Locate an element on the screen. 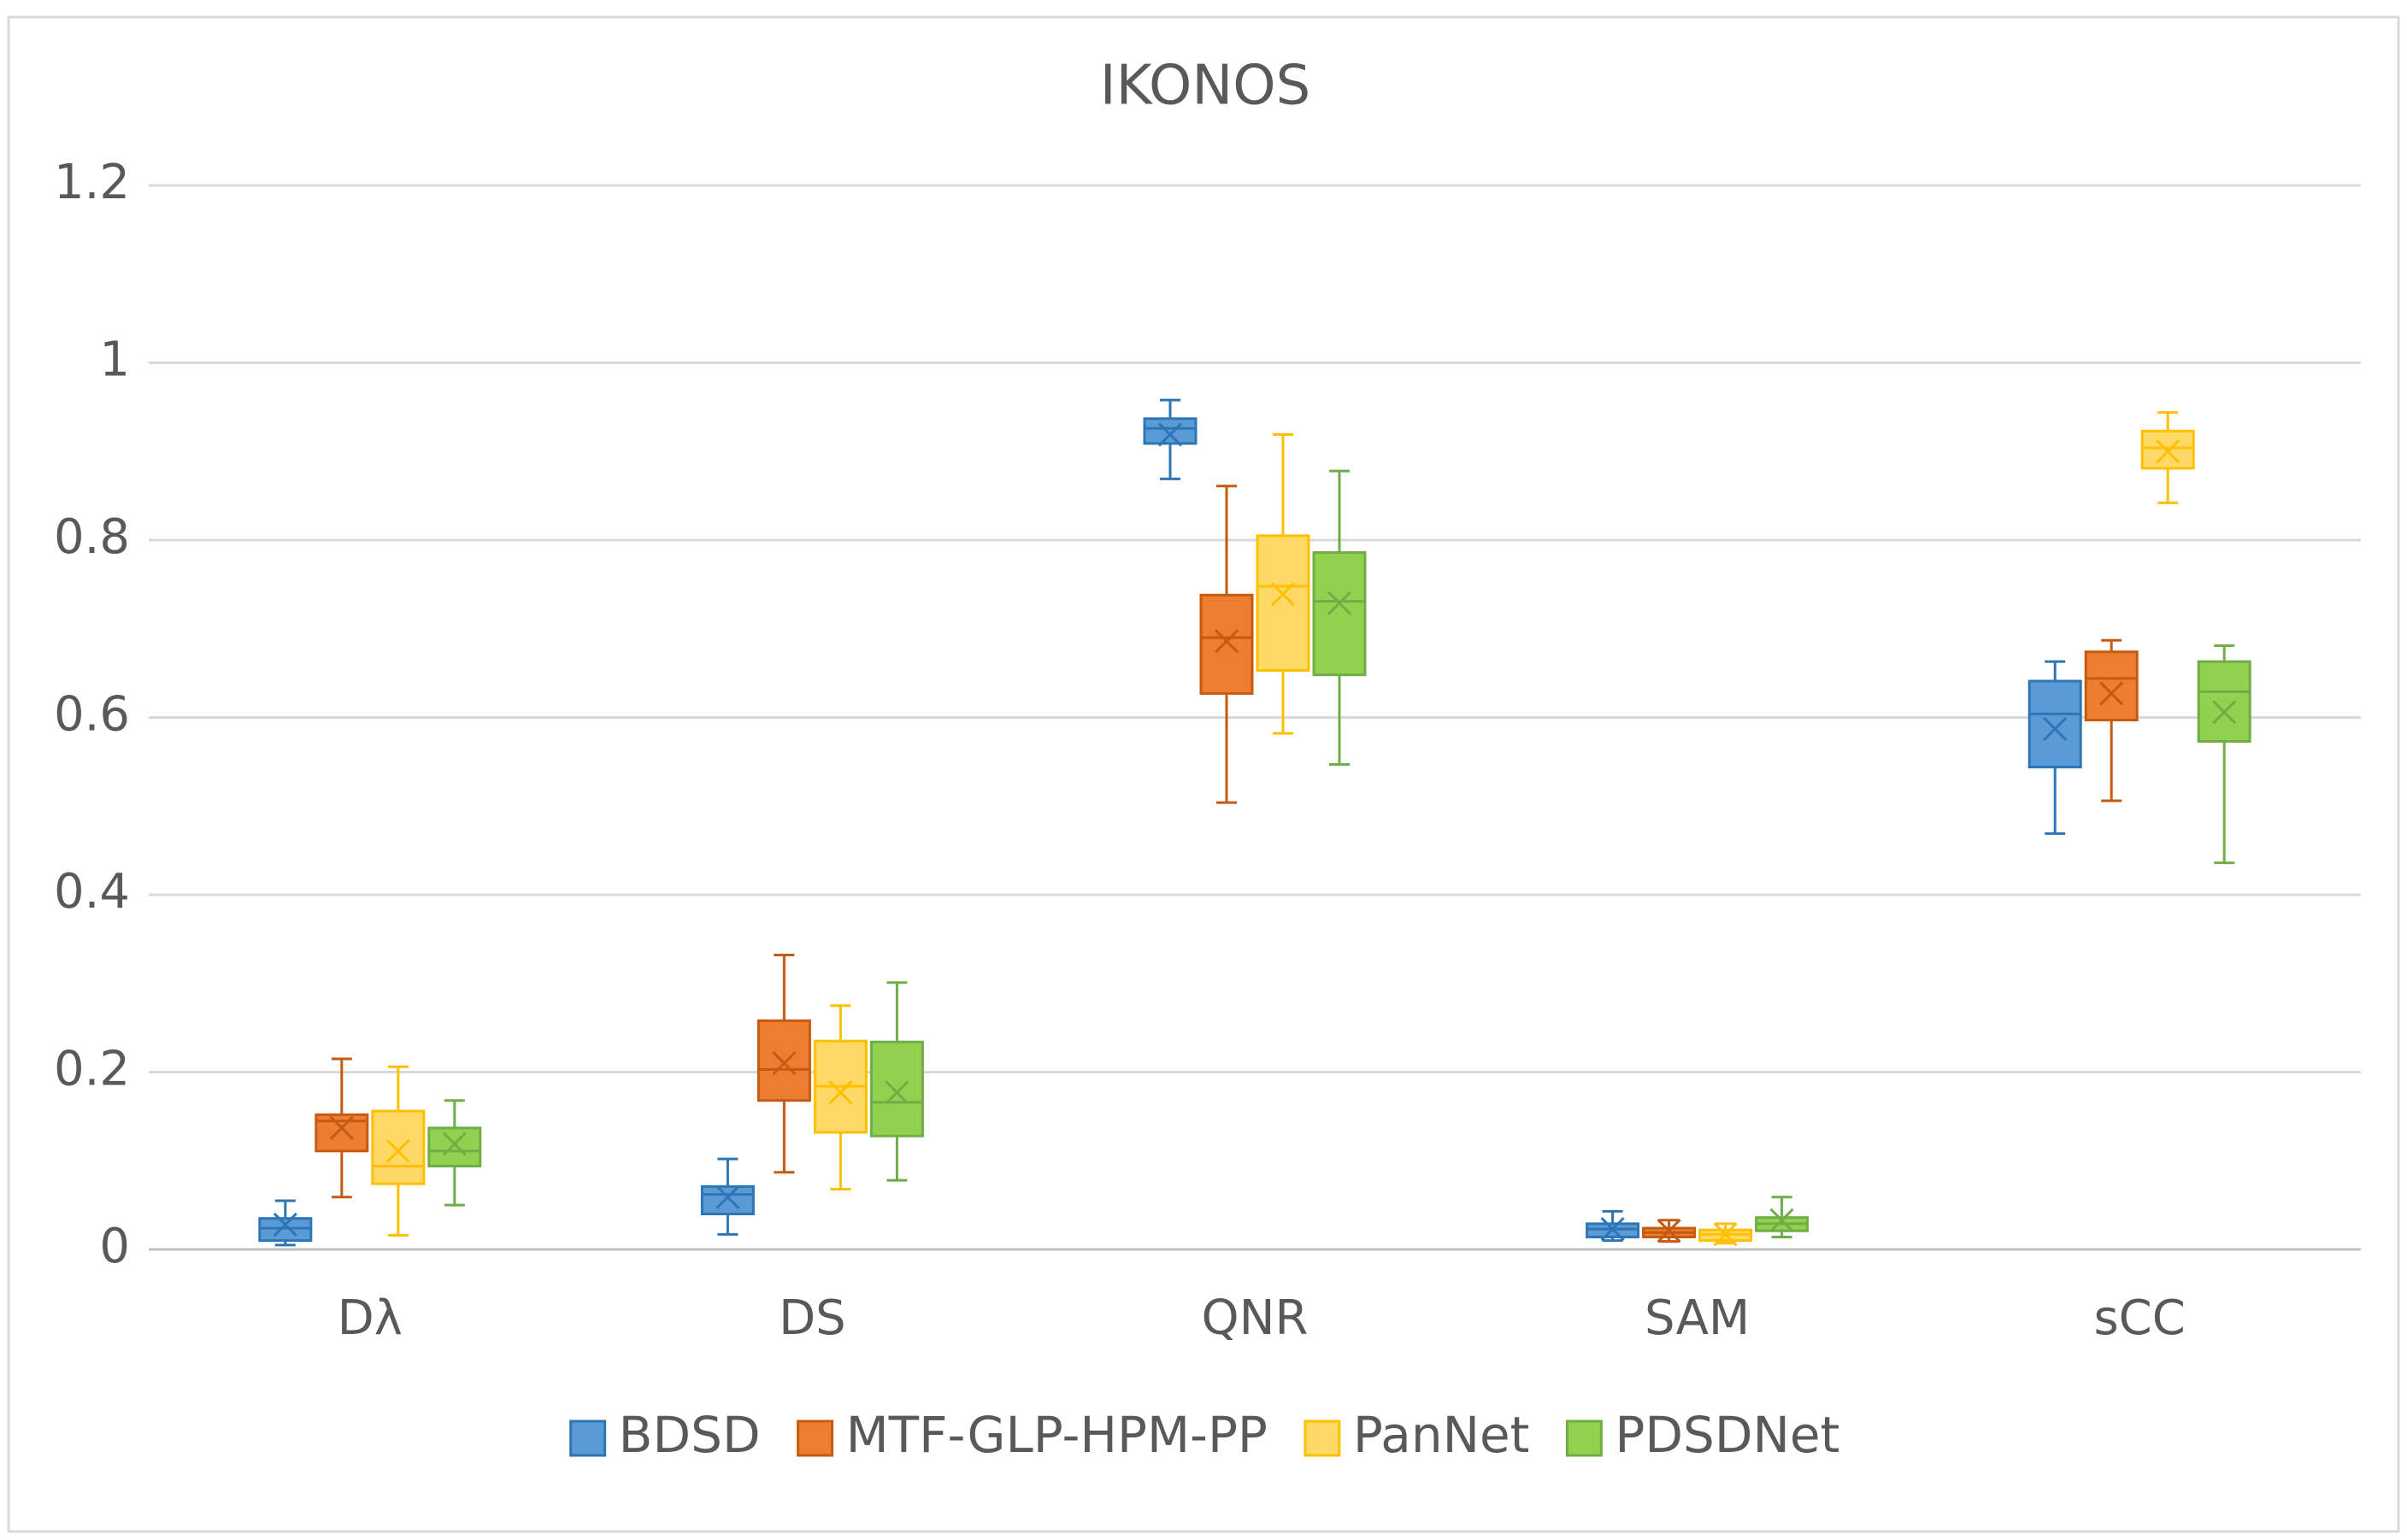  x-tick-label: QNR is located at coordinates (1256, 1318).